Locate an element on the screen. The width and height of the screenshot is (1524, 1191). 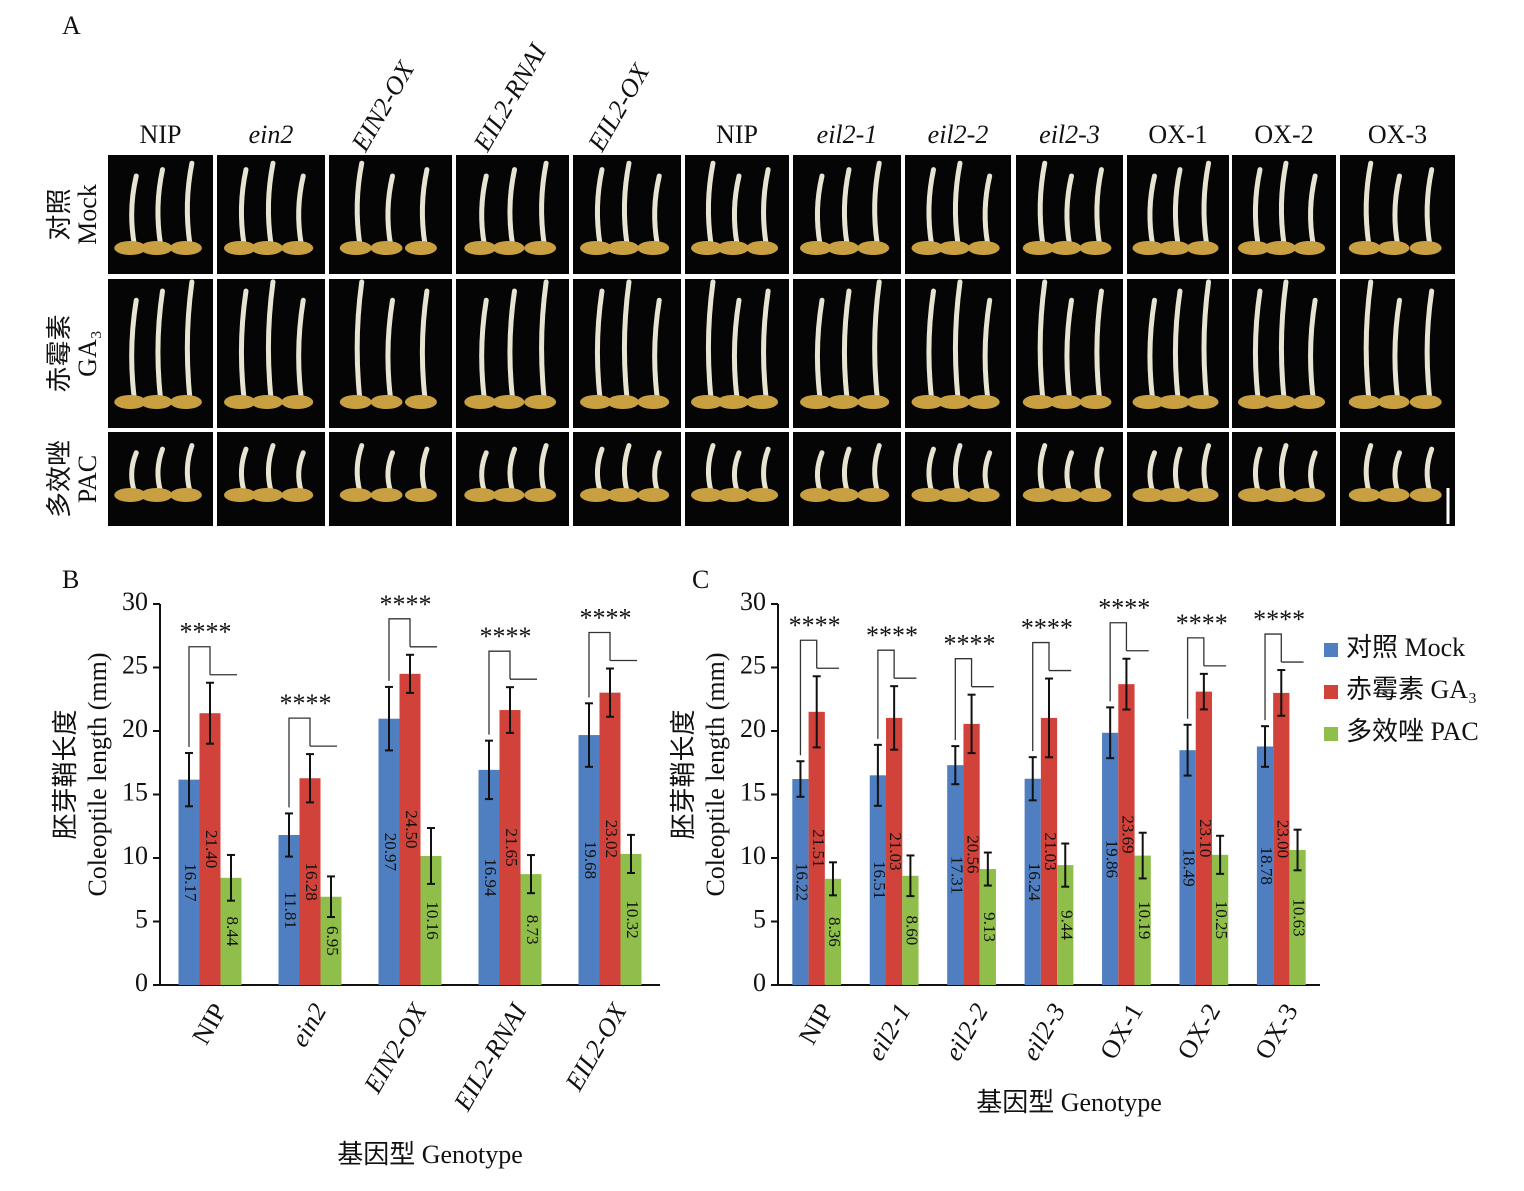
panel-label: C is located at coordinates (700, 579).